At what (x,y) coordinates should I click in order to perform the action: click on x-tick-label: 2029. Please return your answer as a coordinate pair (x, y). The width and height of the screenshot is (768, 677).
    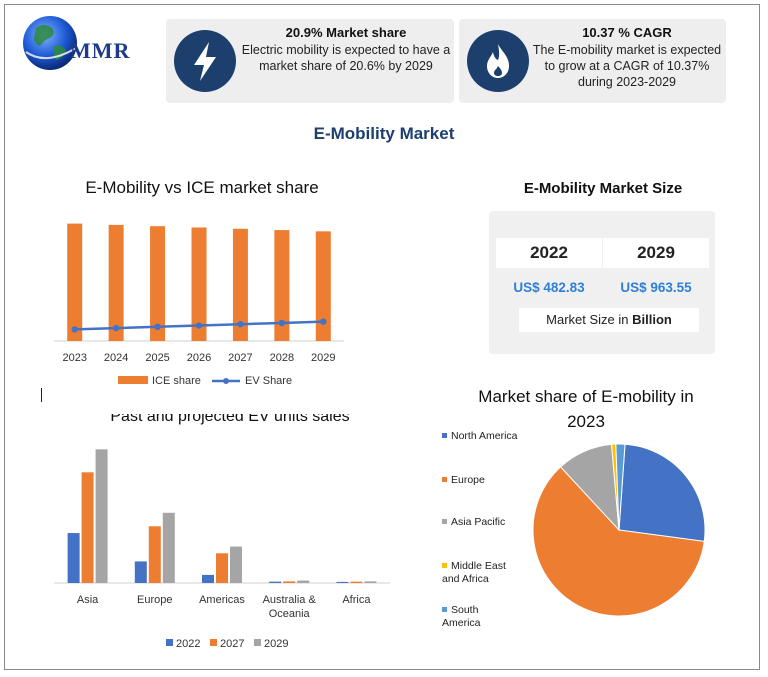
    Looking at the image, I should click on (323, 358).